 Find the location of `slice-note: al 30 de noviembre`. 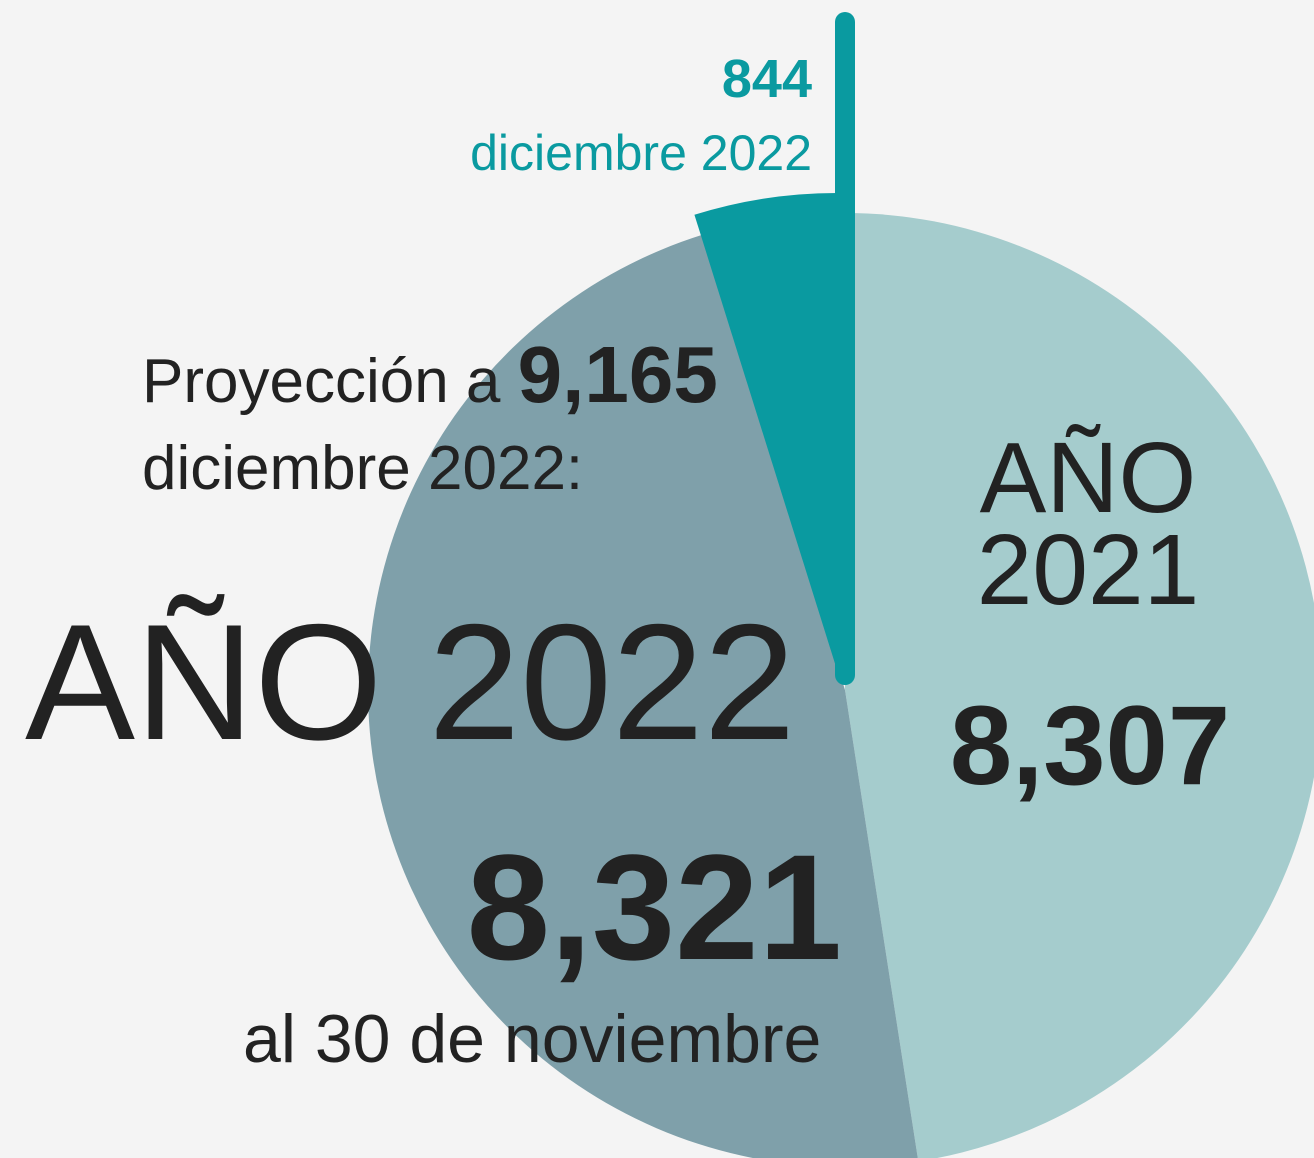

slice-note: al 30 de noviembre is located at coordinates (532, 1039).